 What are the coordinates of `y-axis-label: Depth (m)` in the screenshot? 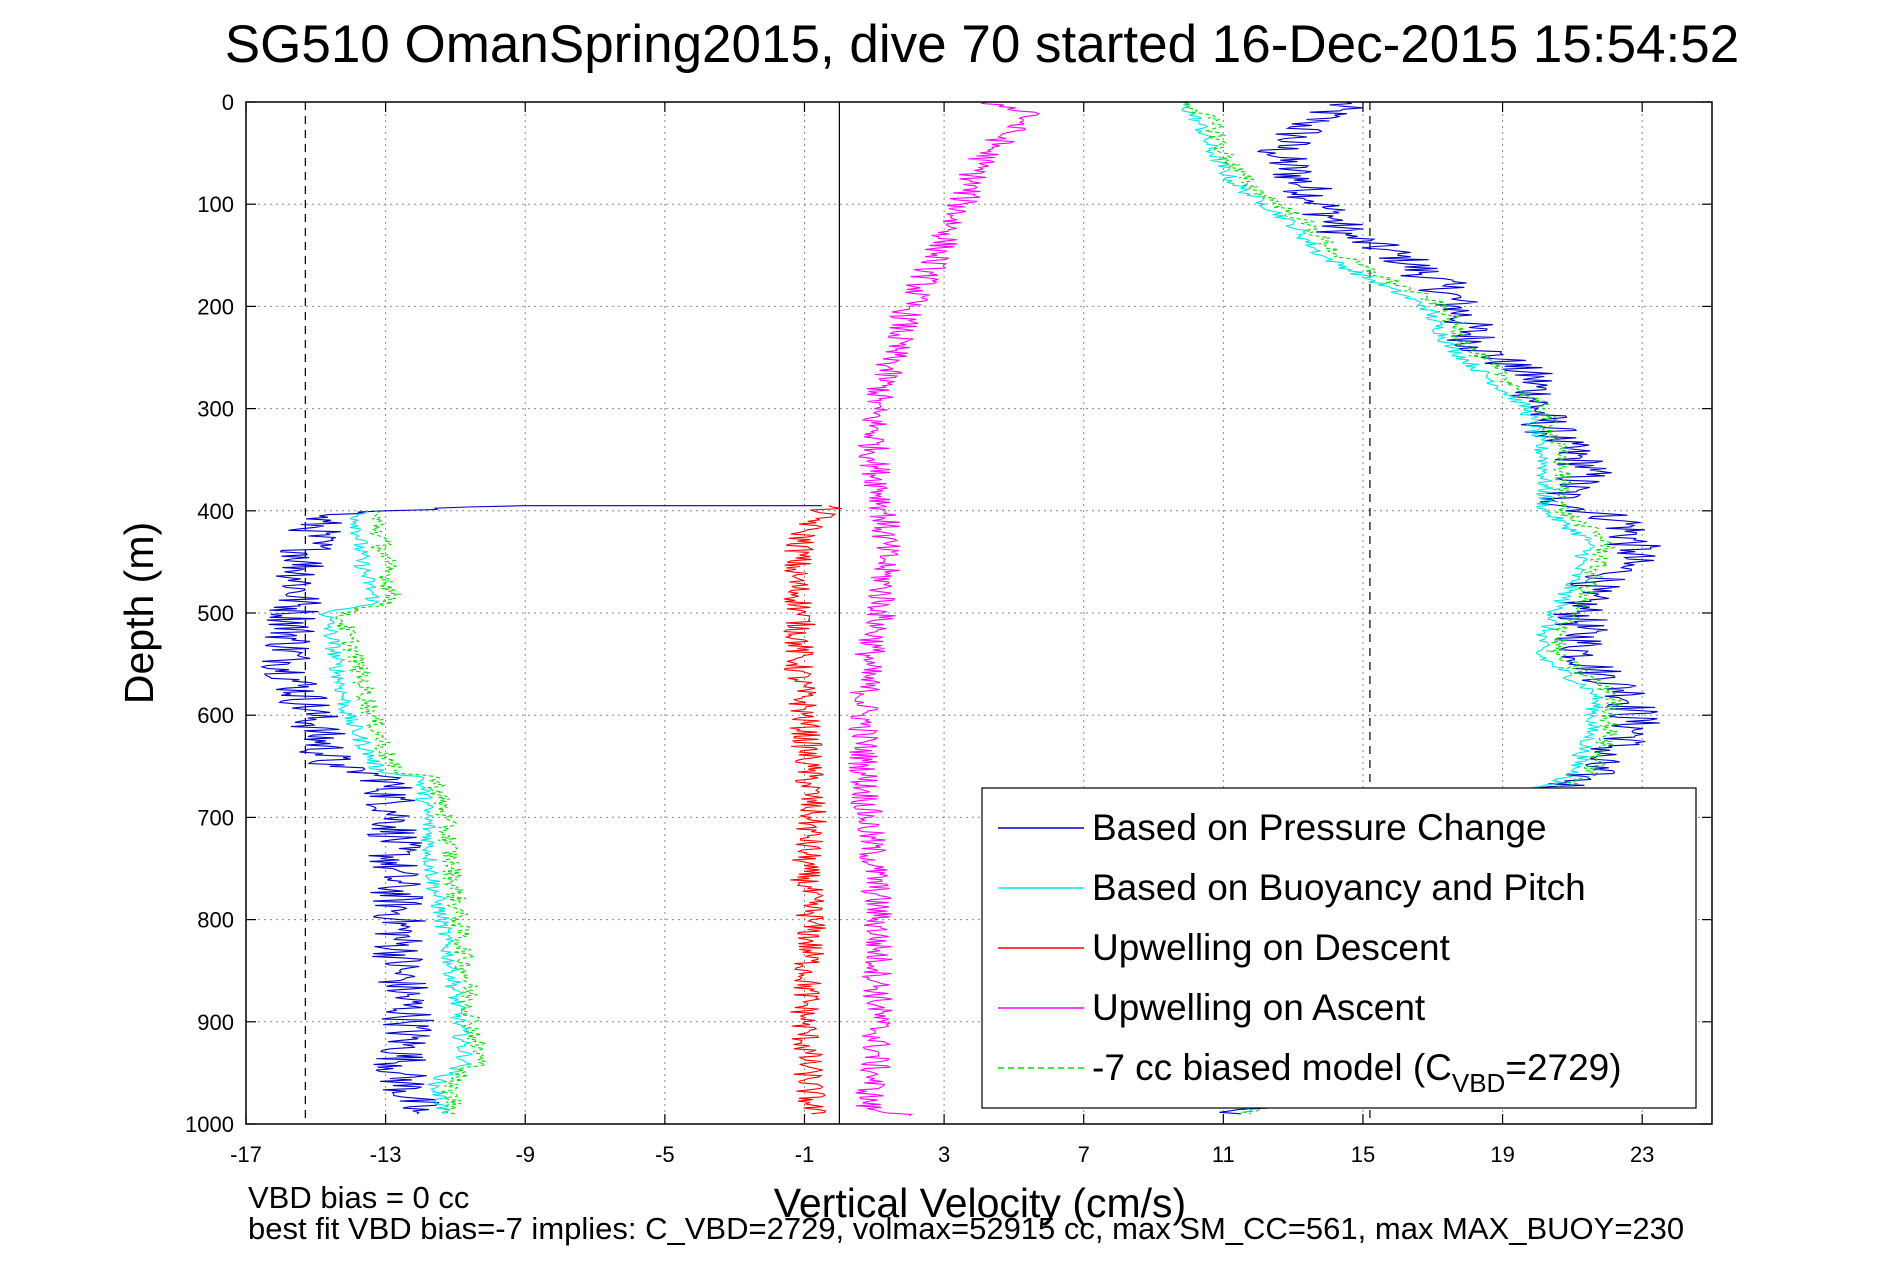 It's located at (139, 613).